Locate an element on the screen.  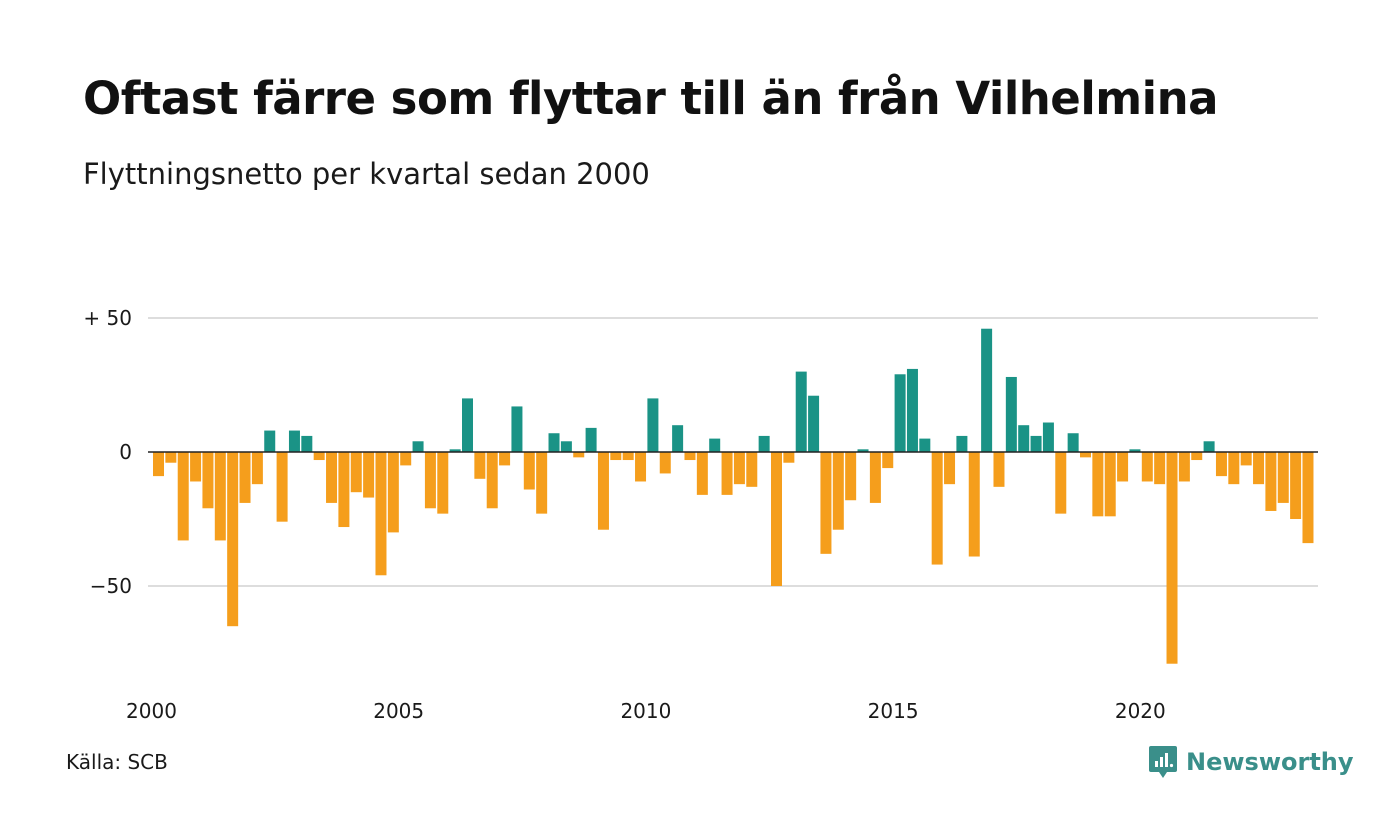
y-tick-label: + 50 is located at coordinates (107, 318).